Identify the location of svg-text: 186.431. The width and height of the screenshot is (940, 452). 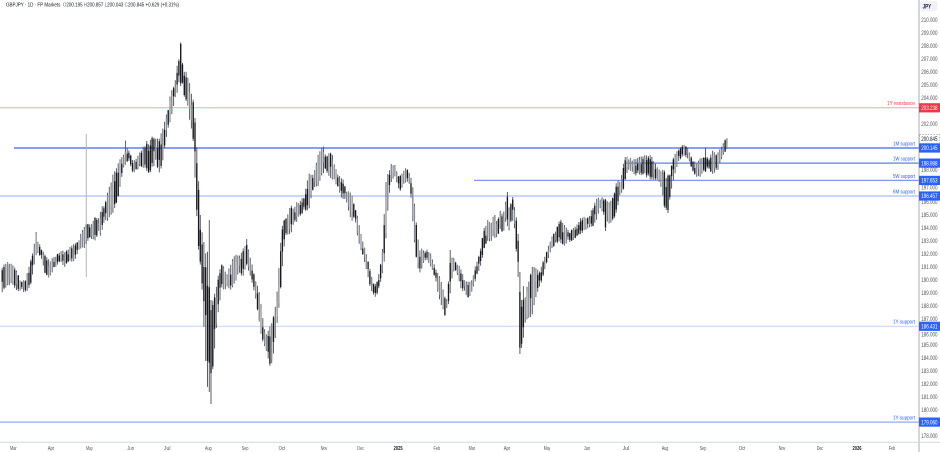
(929, 327).